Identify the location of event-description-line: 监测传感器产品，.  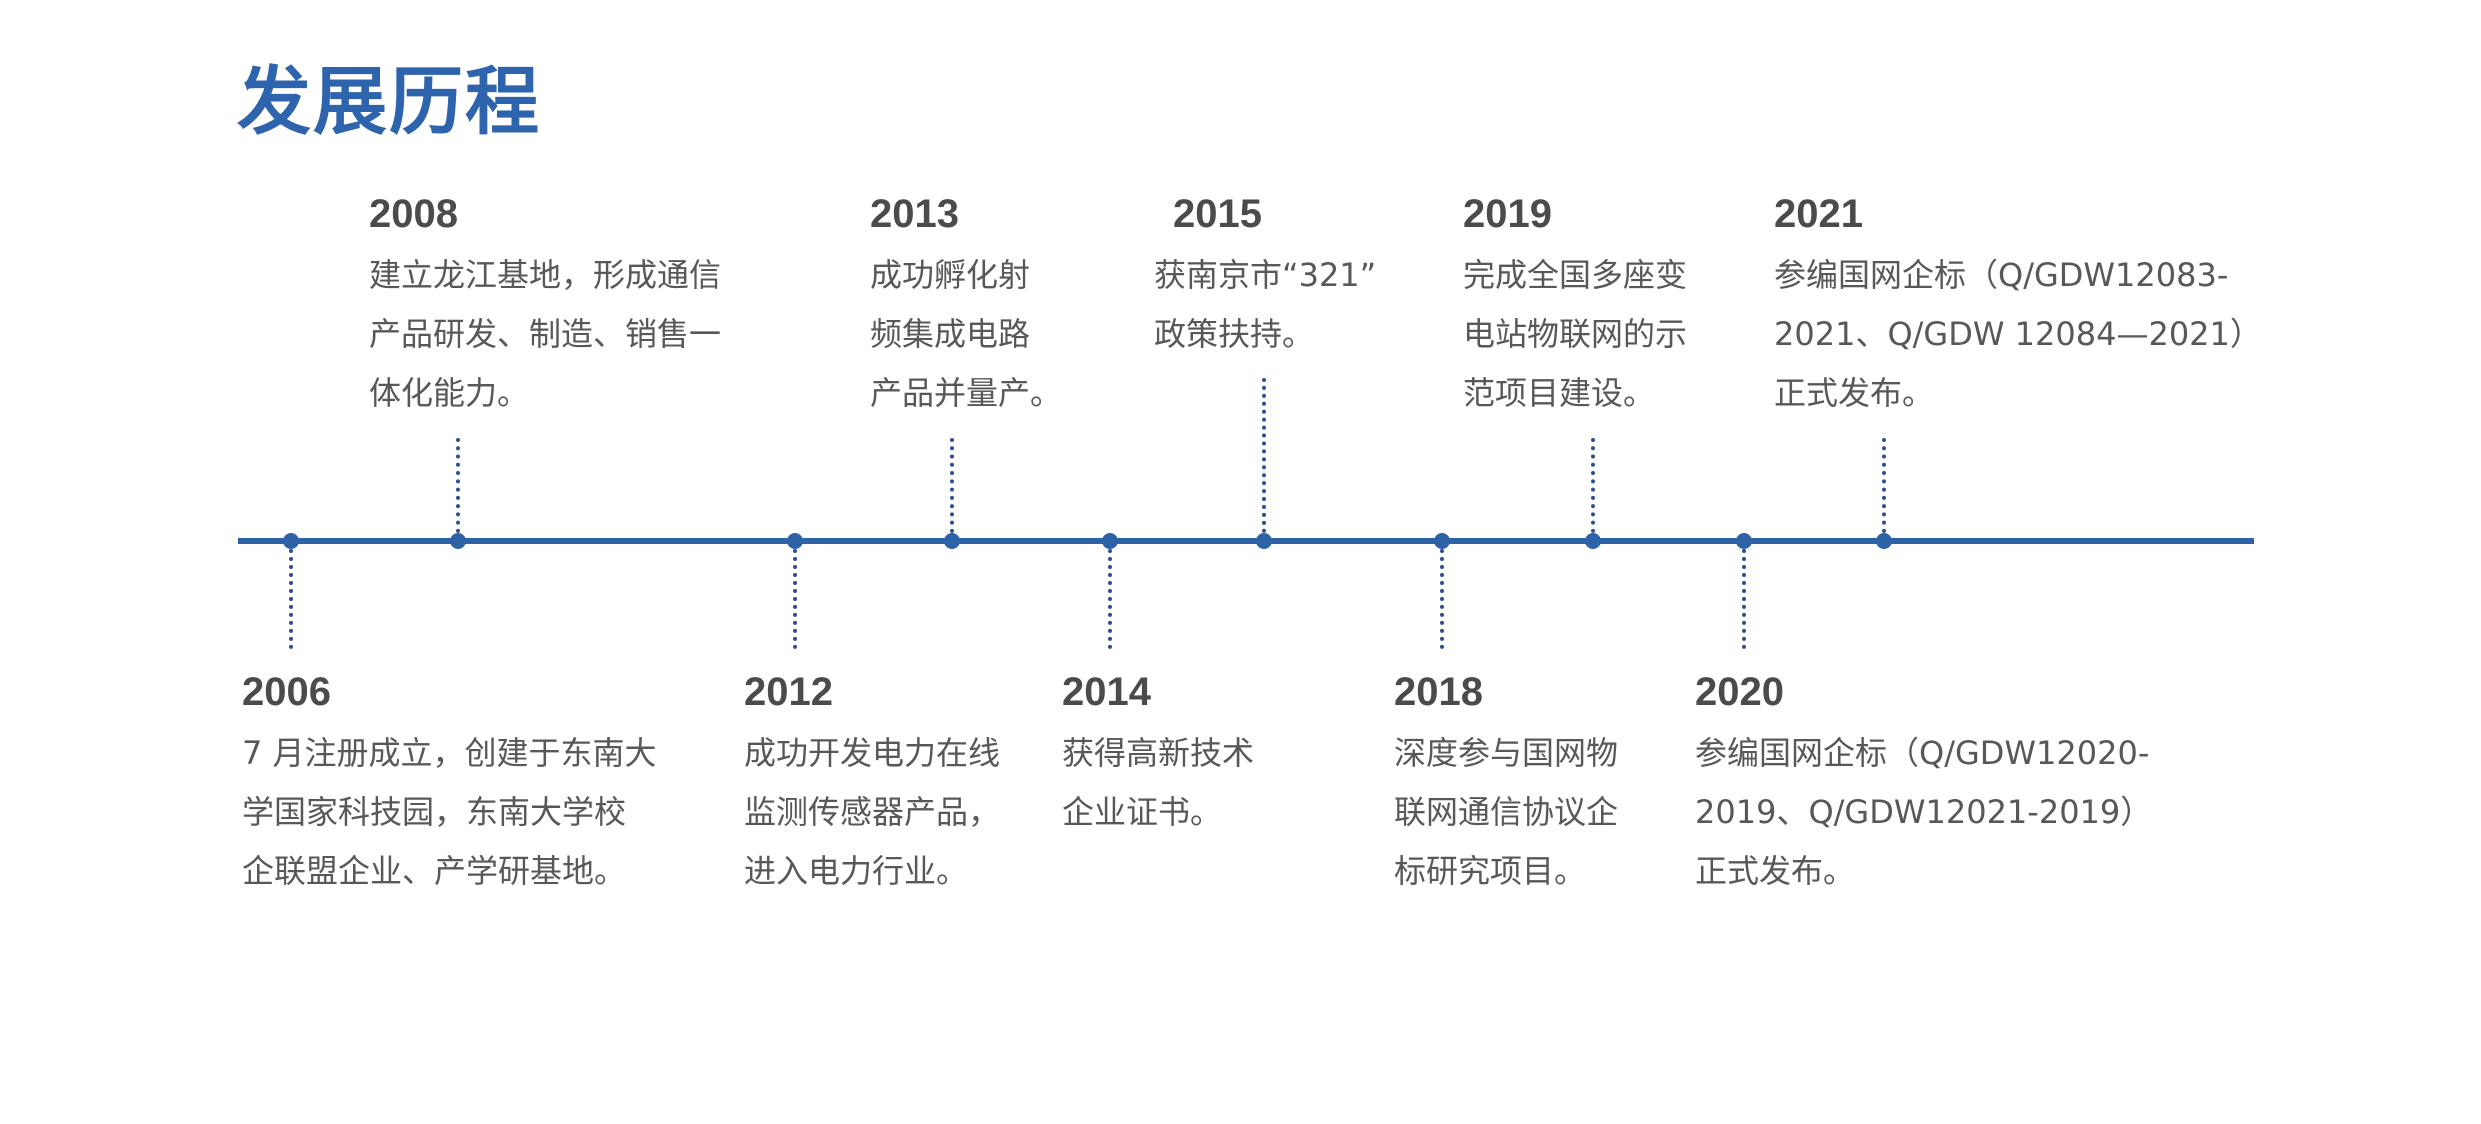
(872, 812).